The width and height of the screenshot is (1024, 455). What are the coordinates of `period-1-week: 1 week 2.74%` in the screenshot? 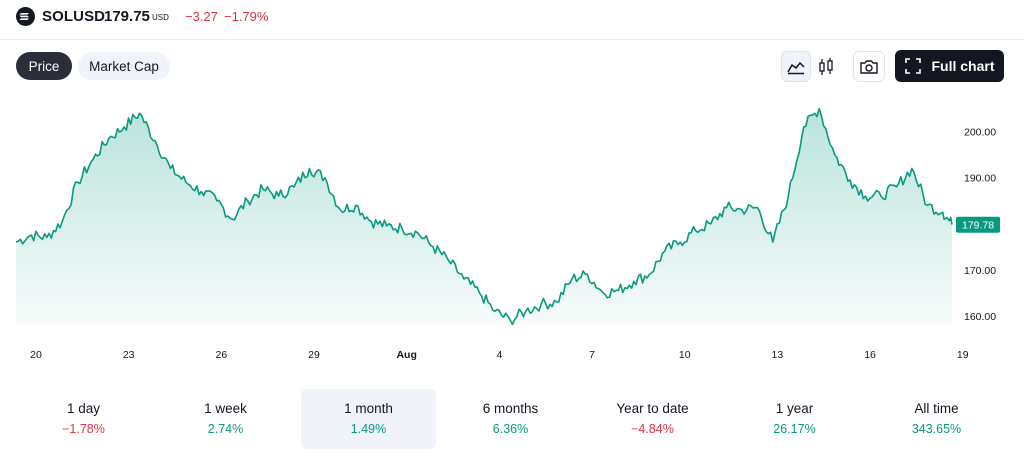 It's located at (225, 419).